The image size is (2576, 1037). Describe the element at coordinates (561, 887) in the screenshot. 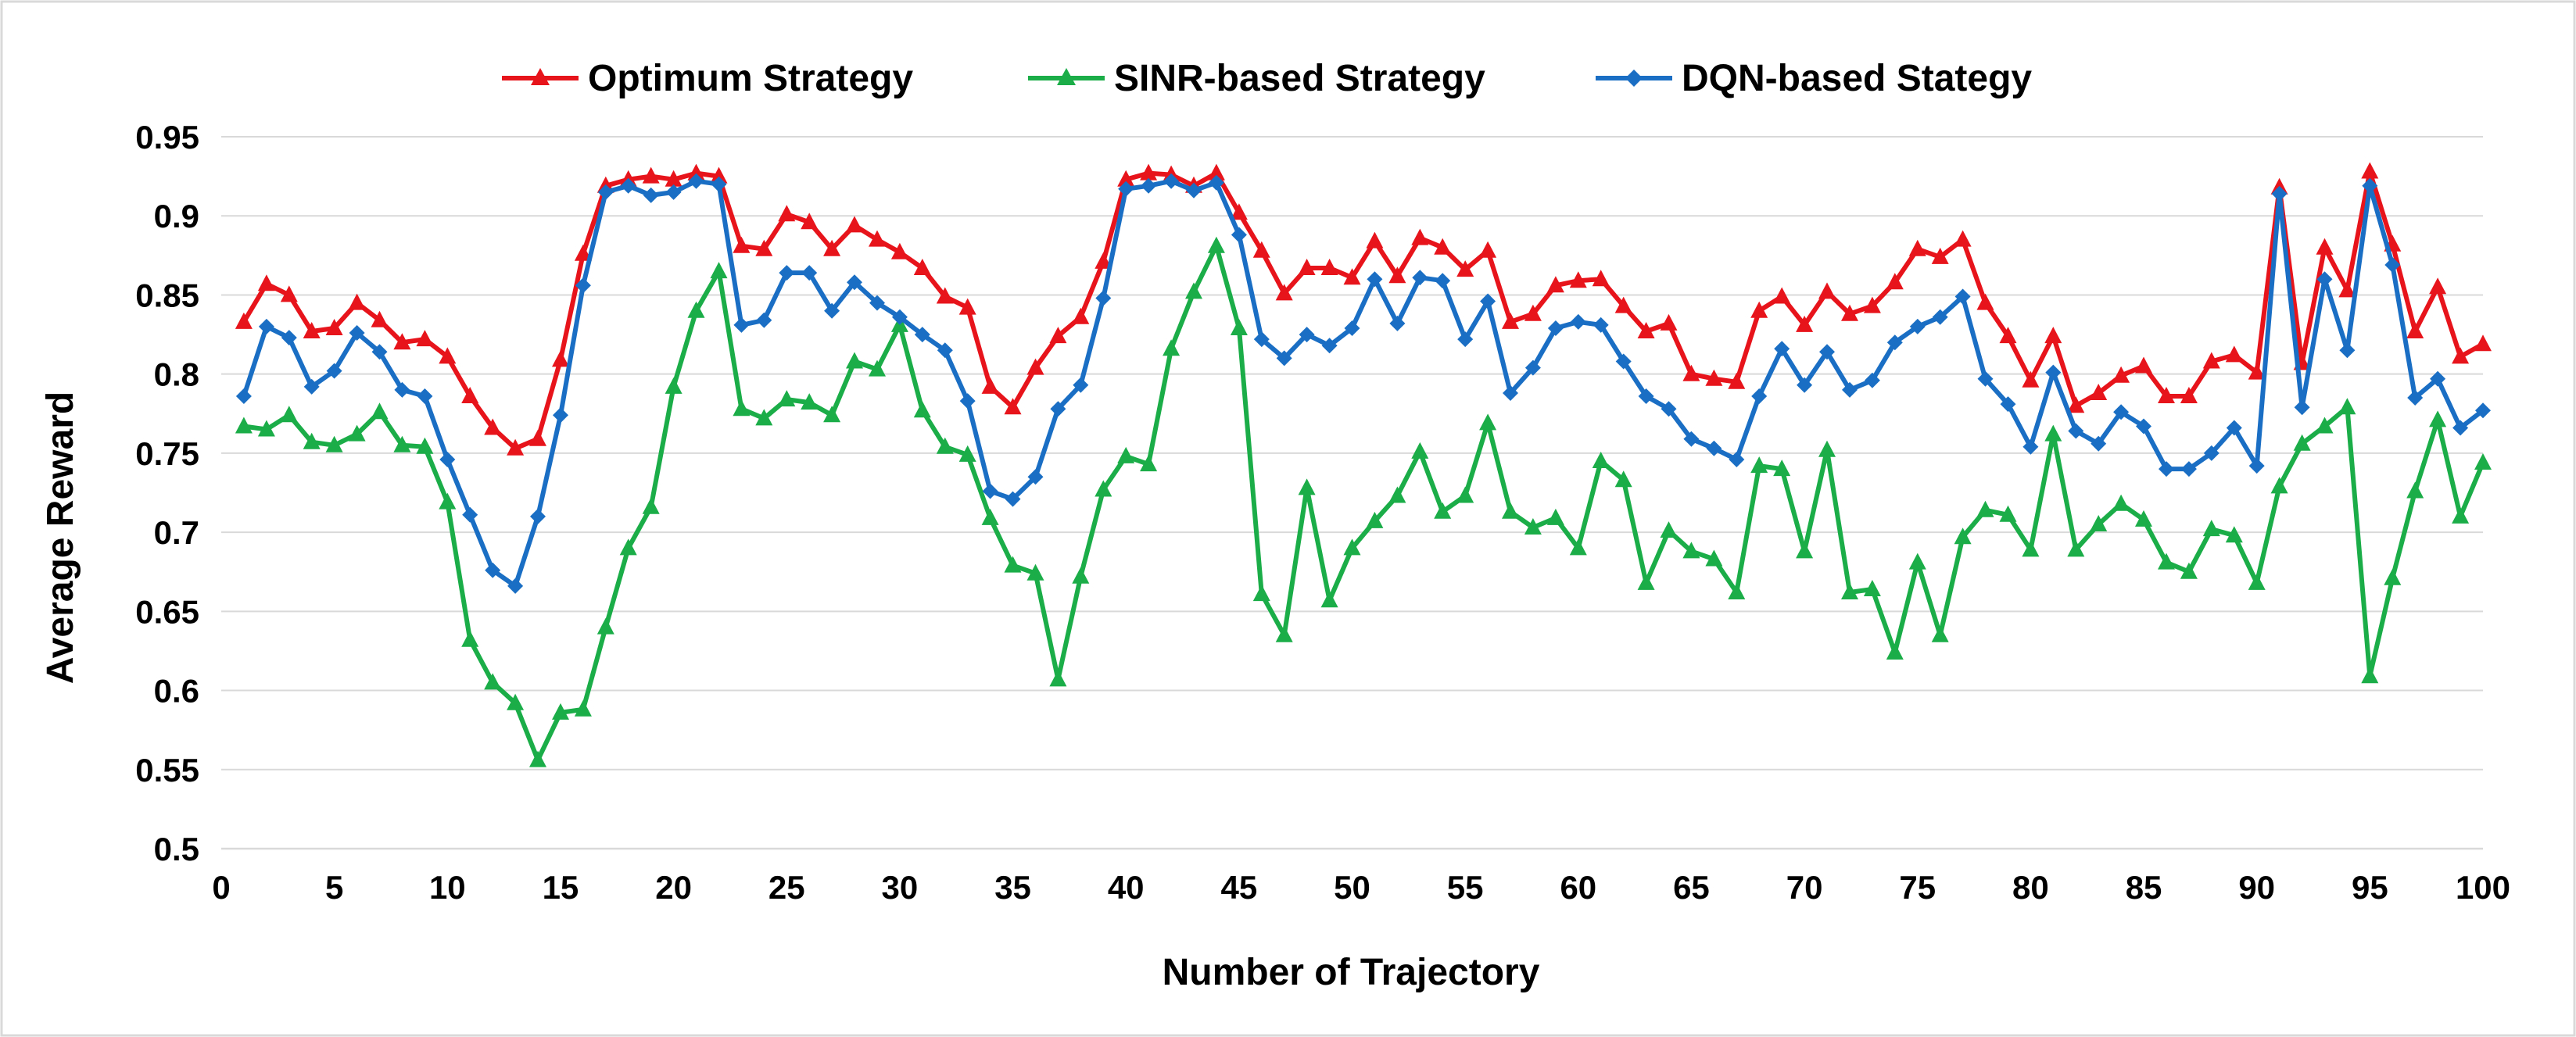

I see `x-tick-label: 15` at that location.